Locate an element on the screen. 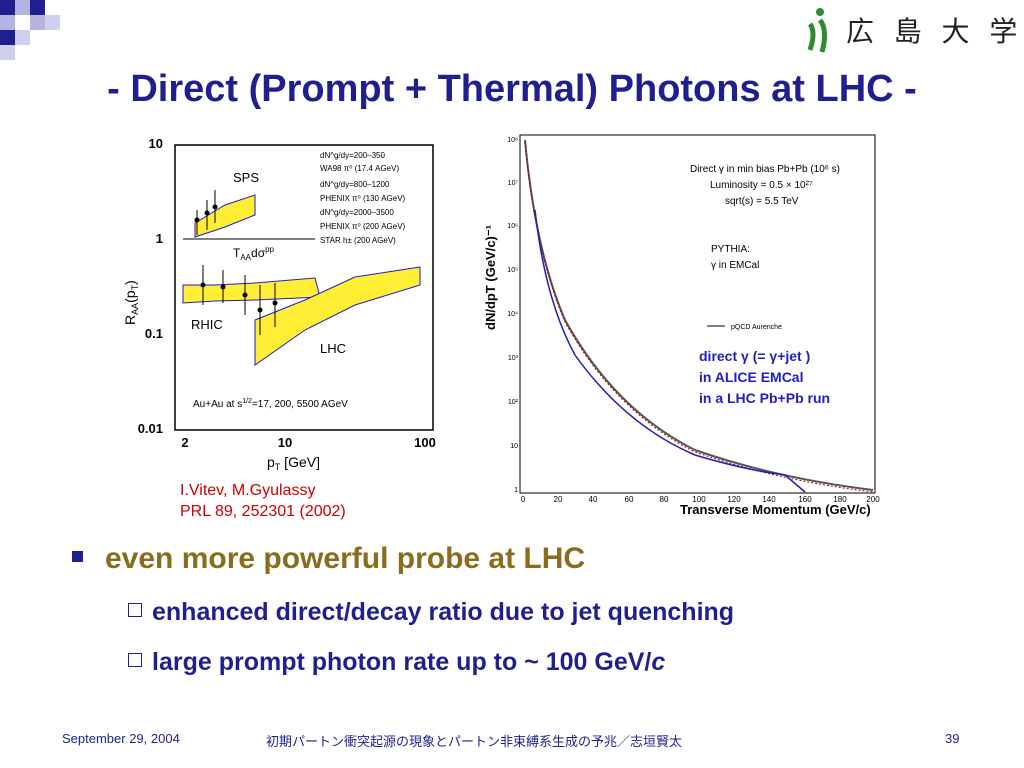 This screenshot has height=768, width=1024. annotation-line: in ALICE EMCal is located at coordinates (751, 377).